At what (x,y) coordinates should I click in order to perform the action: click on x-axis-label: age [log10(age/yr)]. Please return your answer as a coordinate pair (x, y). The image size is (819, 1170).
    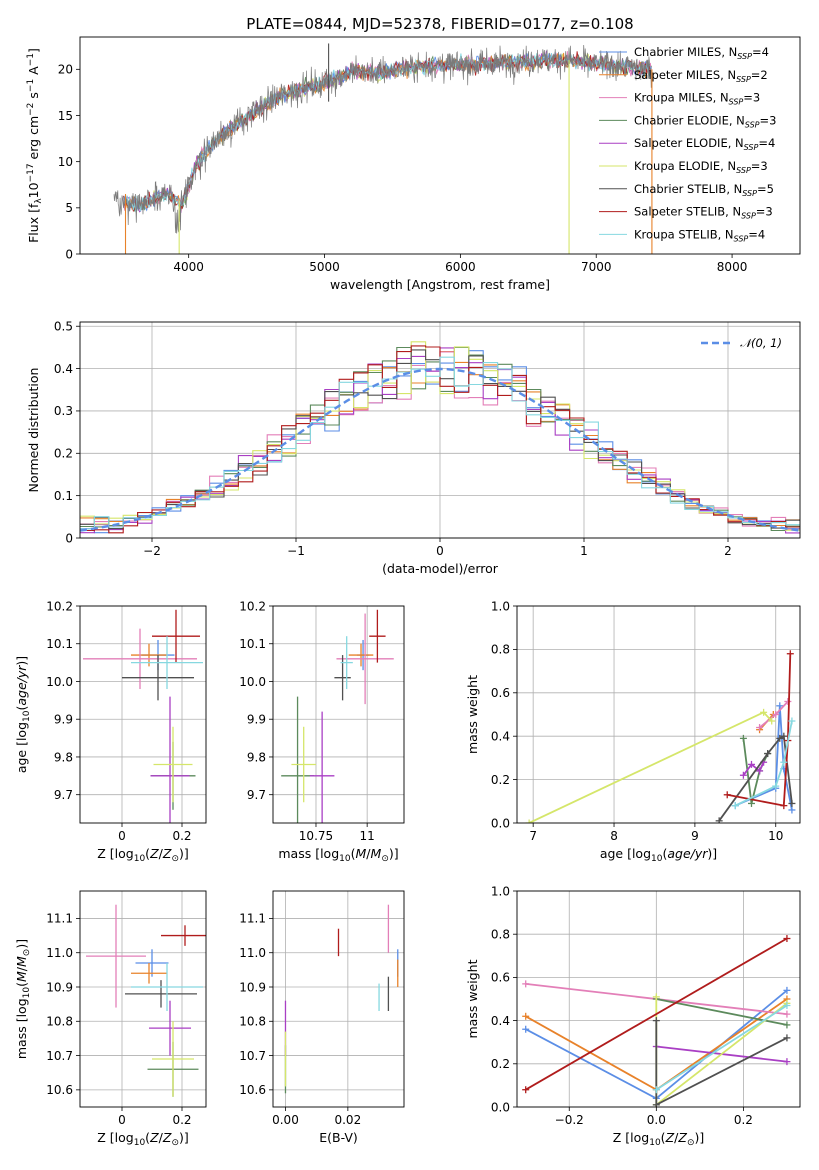
    Looking at the image, I should click on (658, 855).